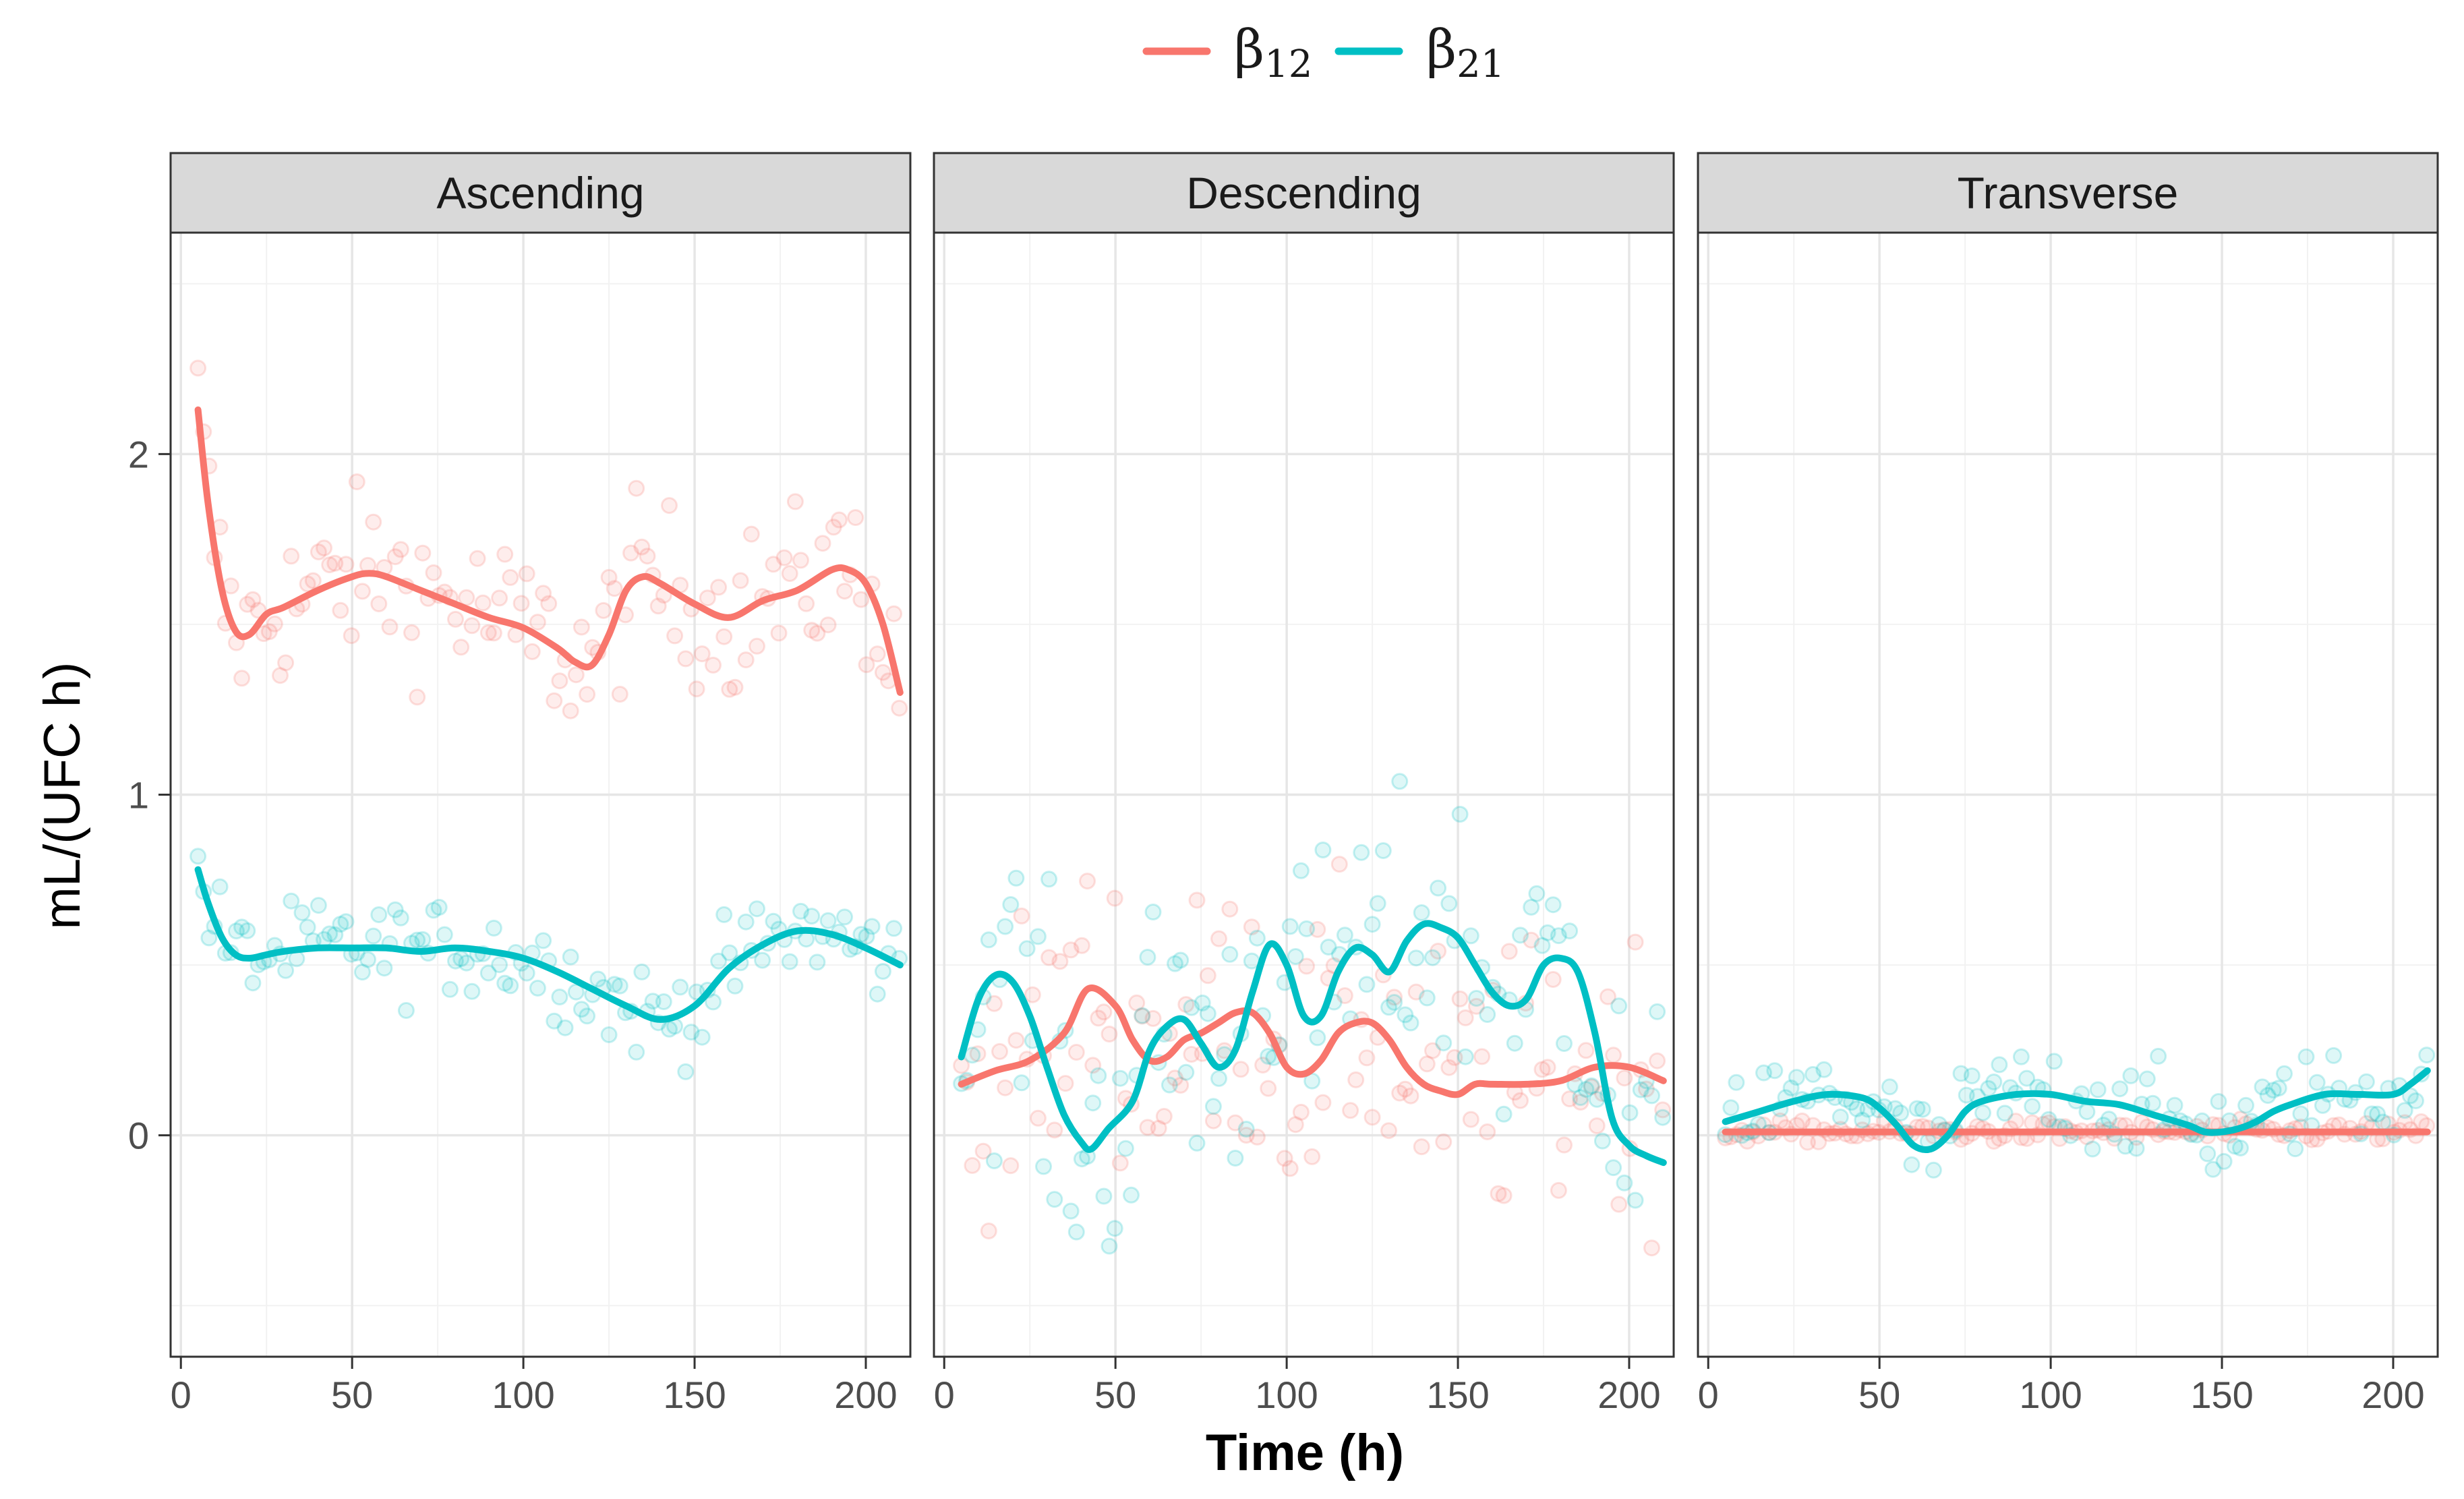 The width and height of the screenshot is (2464, 1499). What do you see at coordinates (1312, 1014) in the screenshot?
I see `scatter-β21` at bounding box center [1312, 1014].